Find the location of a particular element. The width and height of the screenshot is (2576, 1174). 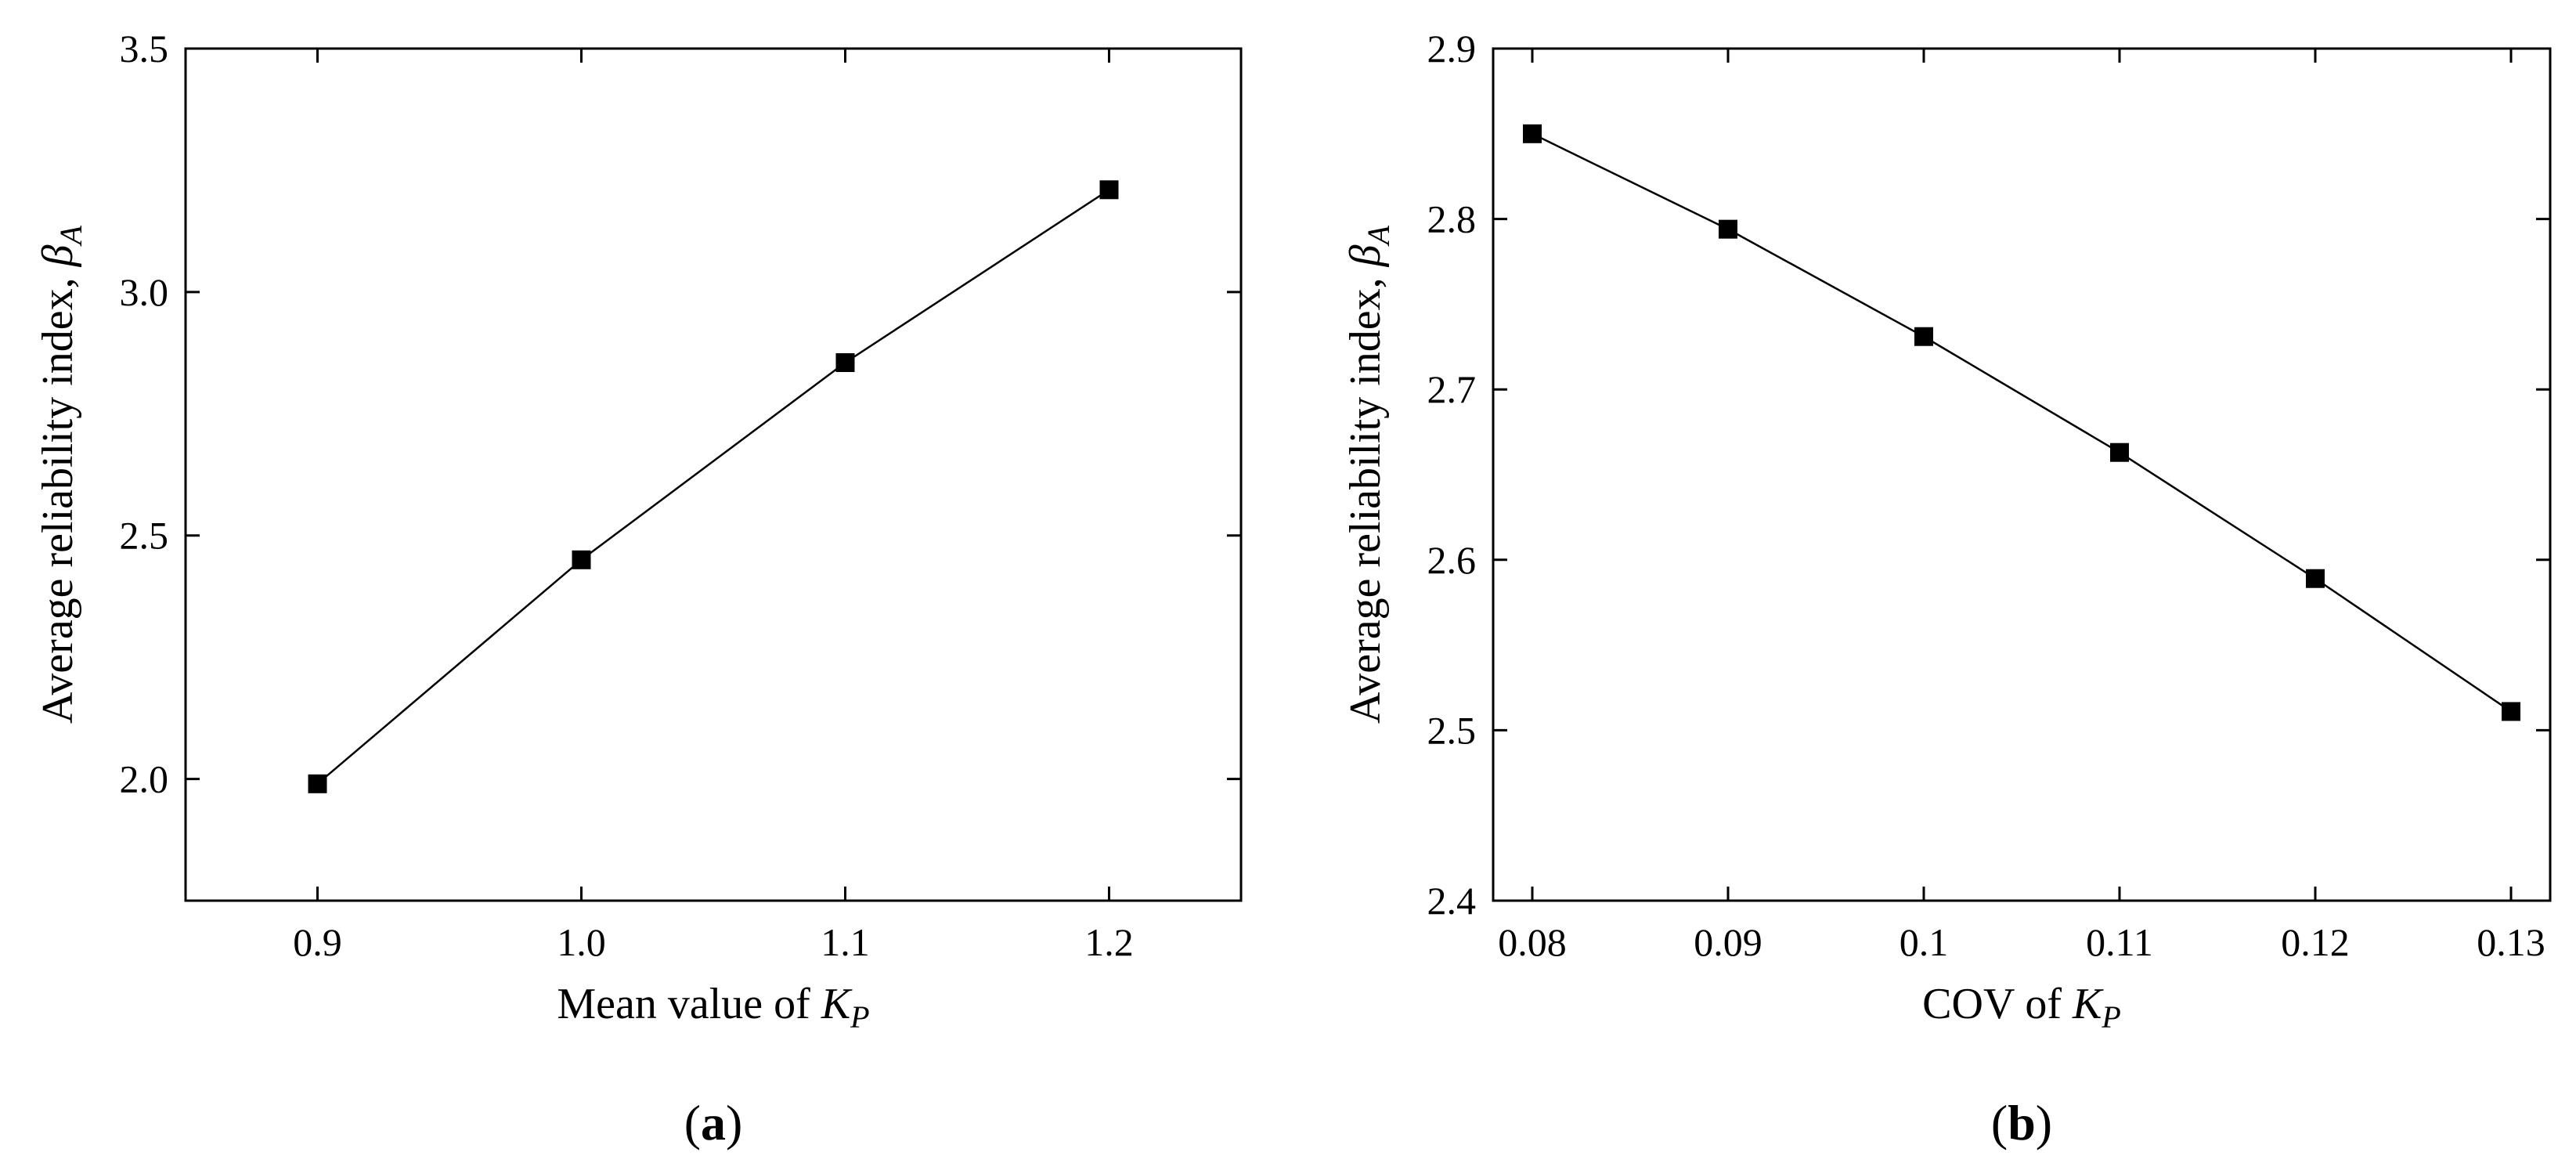

x-axis-title: COV of KP is located at coordinates (2022, 1008).